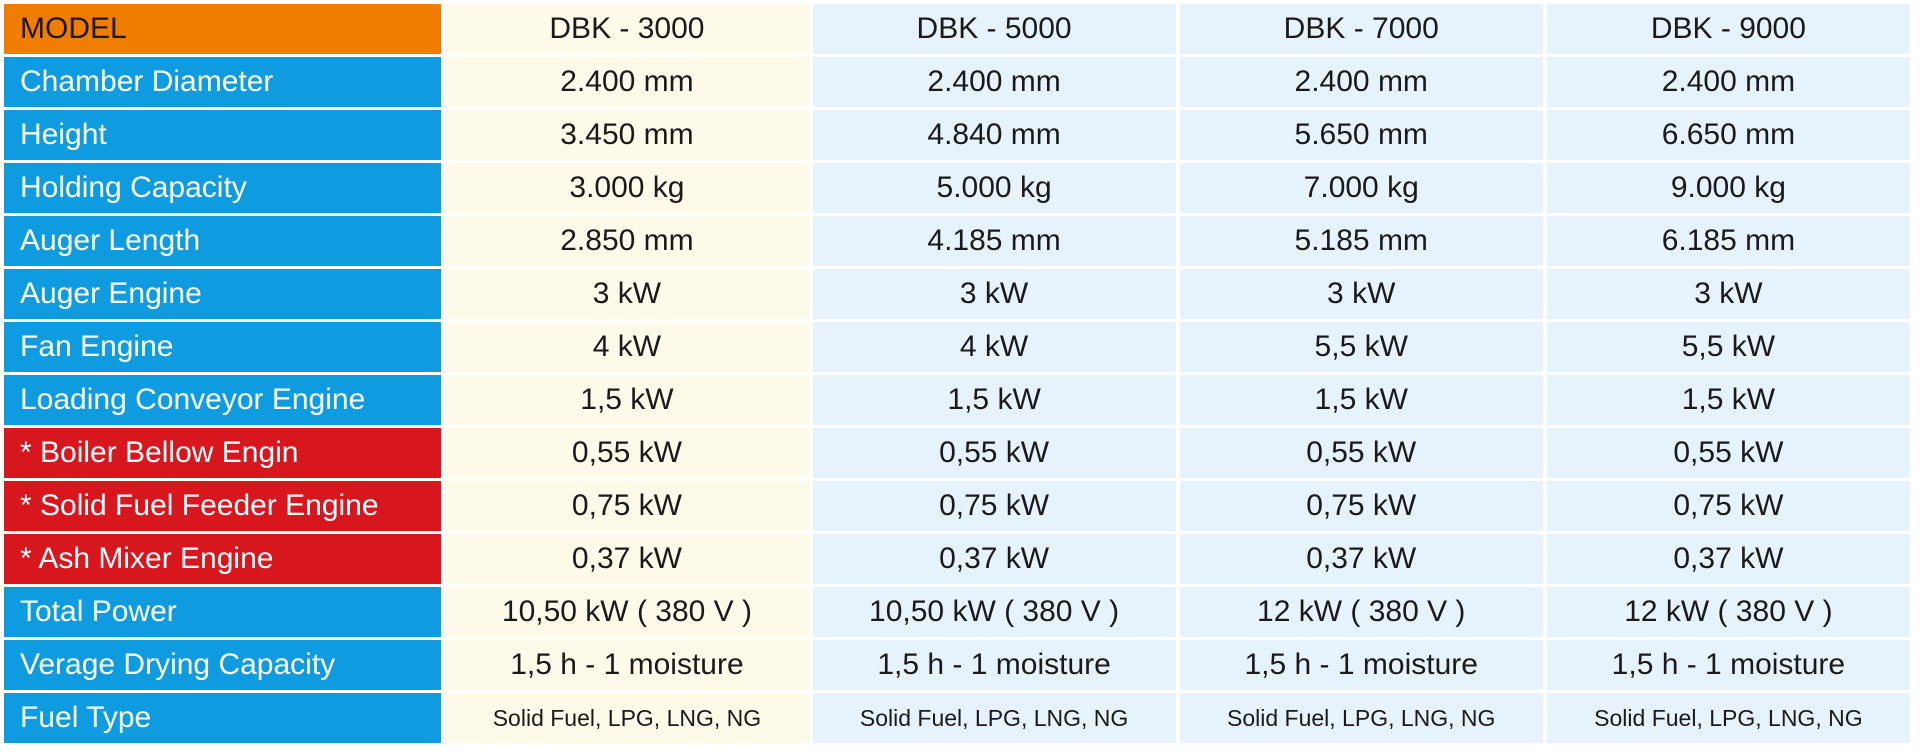 Image resolution: width=1920 pixels, height=754 pixels. Describe the element at coordinates (223, 135) in the screenshot. I see `spec-row-label: Height` at that location.